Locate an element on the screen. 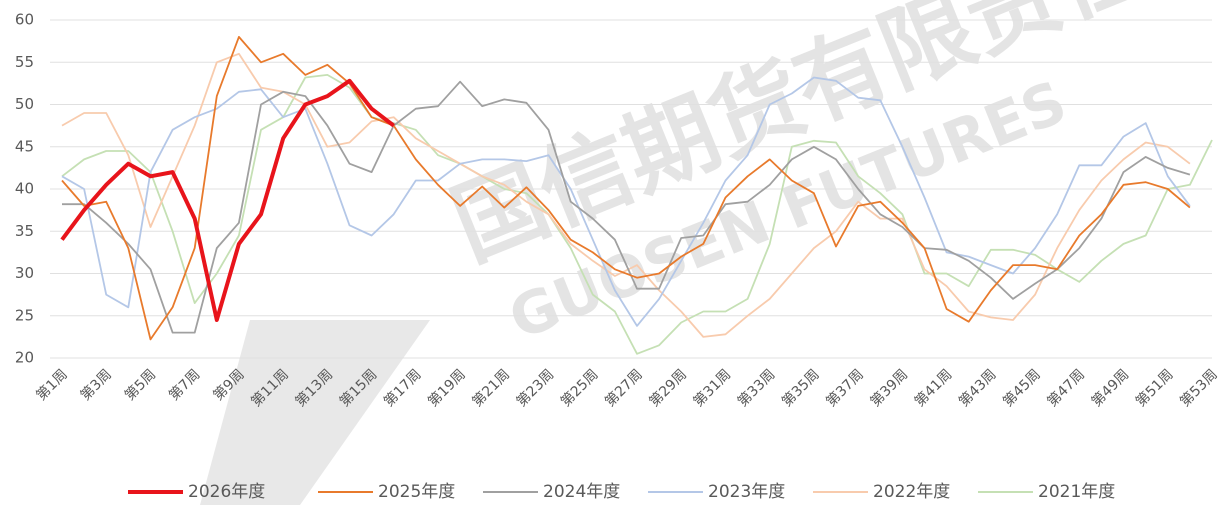 The image size is (1219, 505). x-tick-label: 第3周 is located at coordinates (96, 385).